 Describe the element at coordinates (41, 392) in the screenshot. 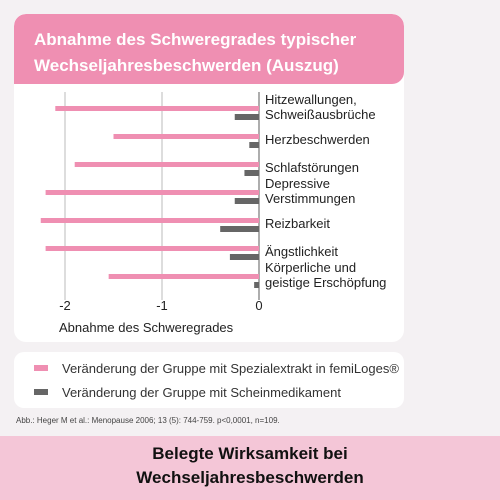

I see `legend-swatch-grey` at that location.